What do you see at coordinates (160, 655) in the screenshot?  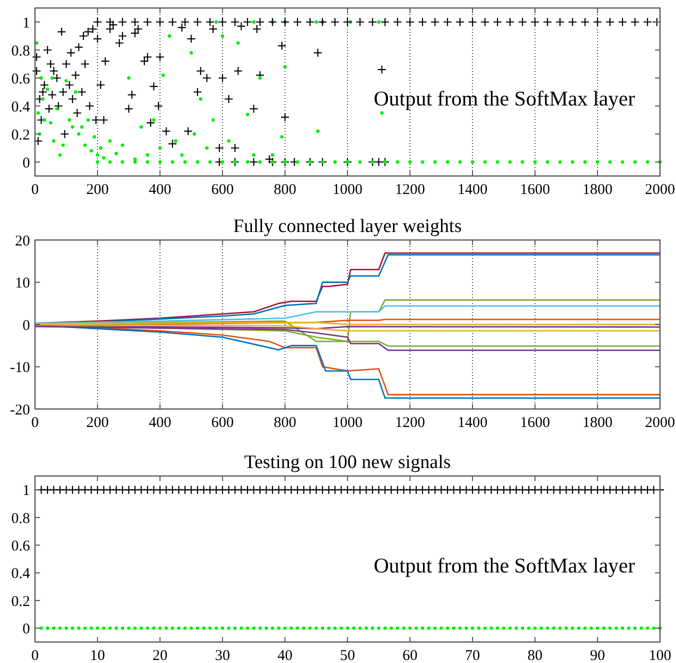 I see `x-tick-label: 20` at bounding box center [160, 655].